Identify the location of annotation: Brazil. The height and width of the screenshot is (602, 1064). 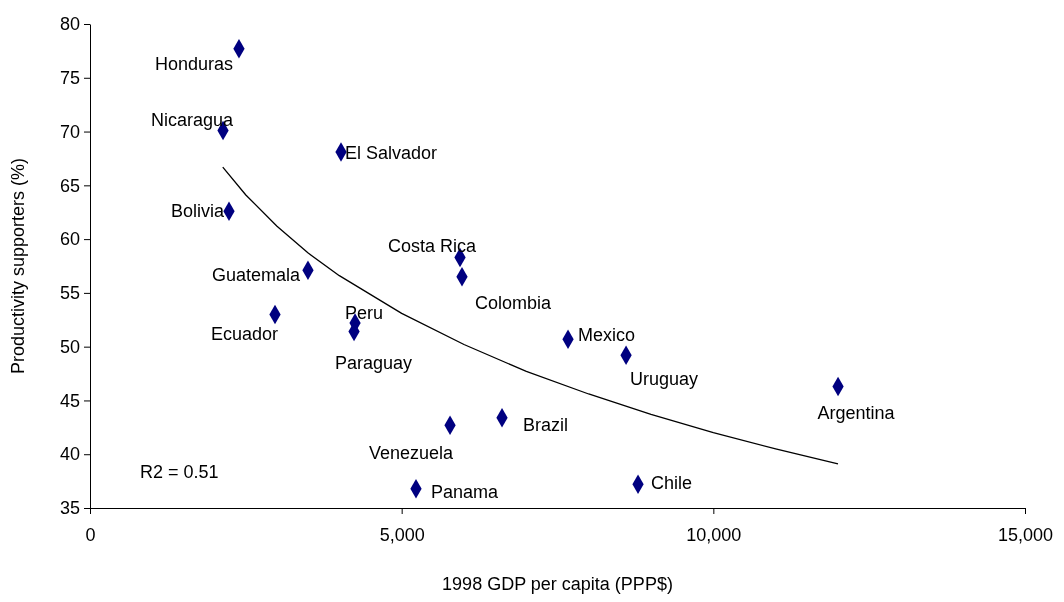
(546, 424).